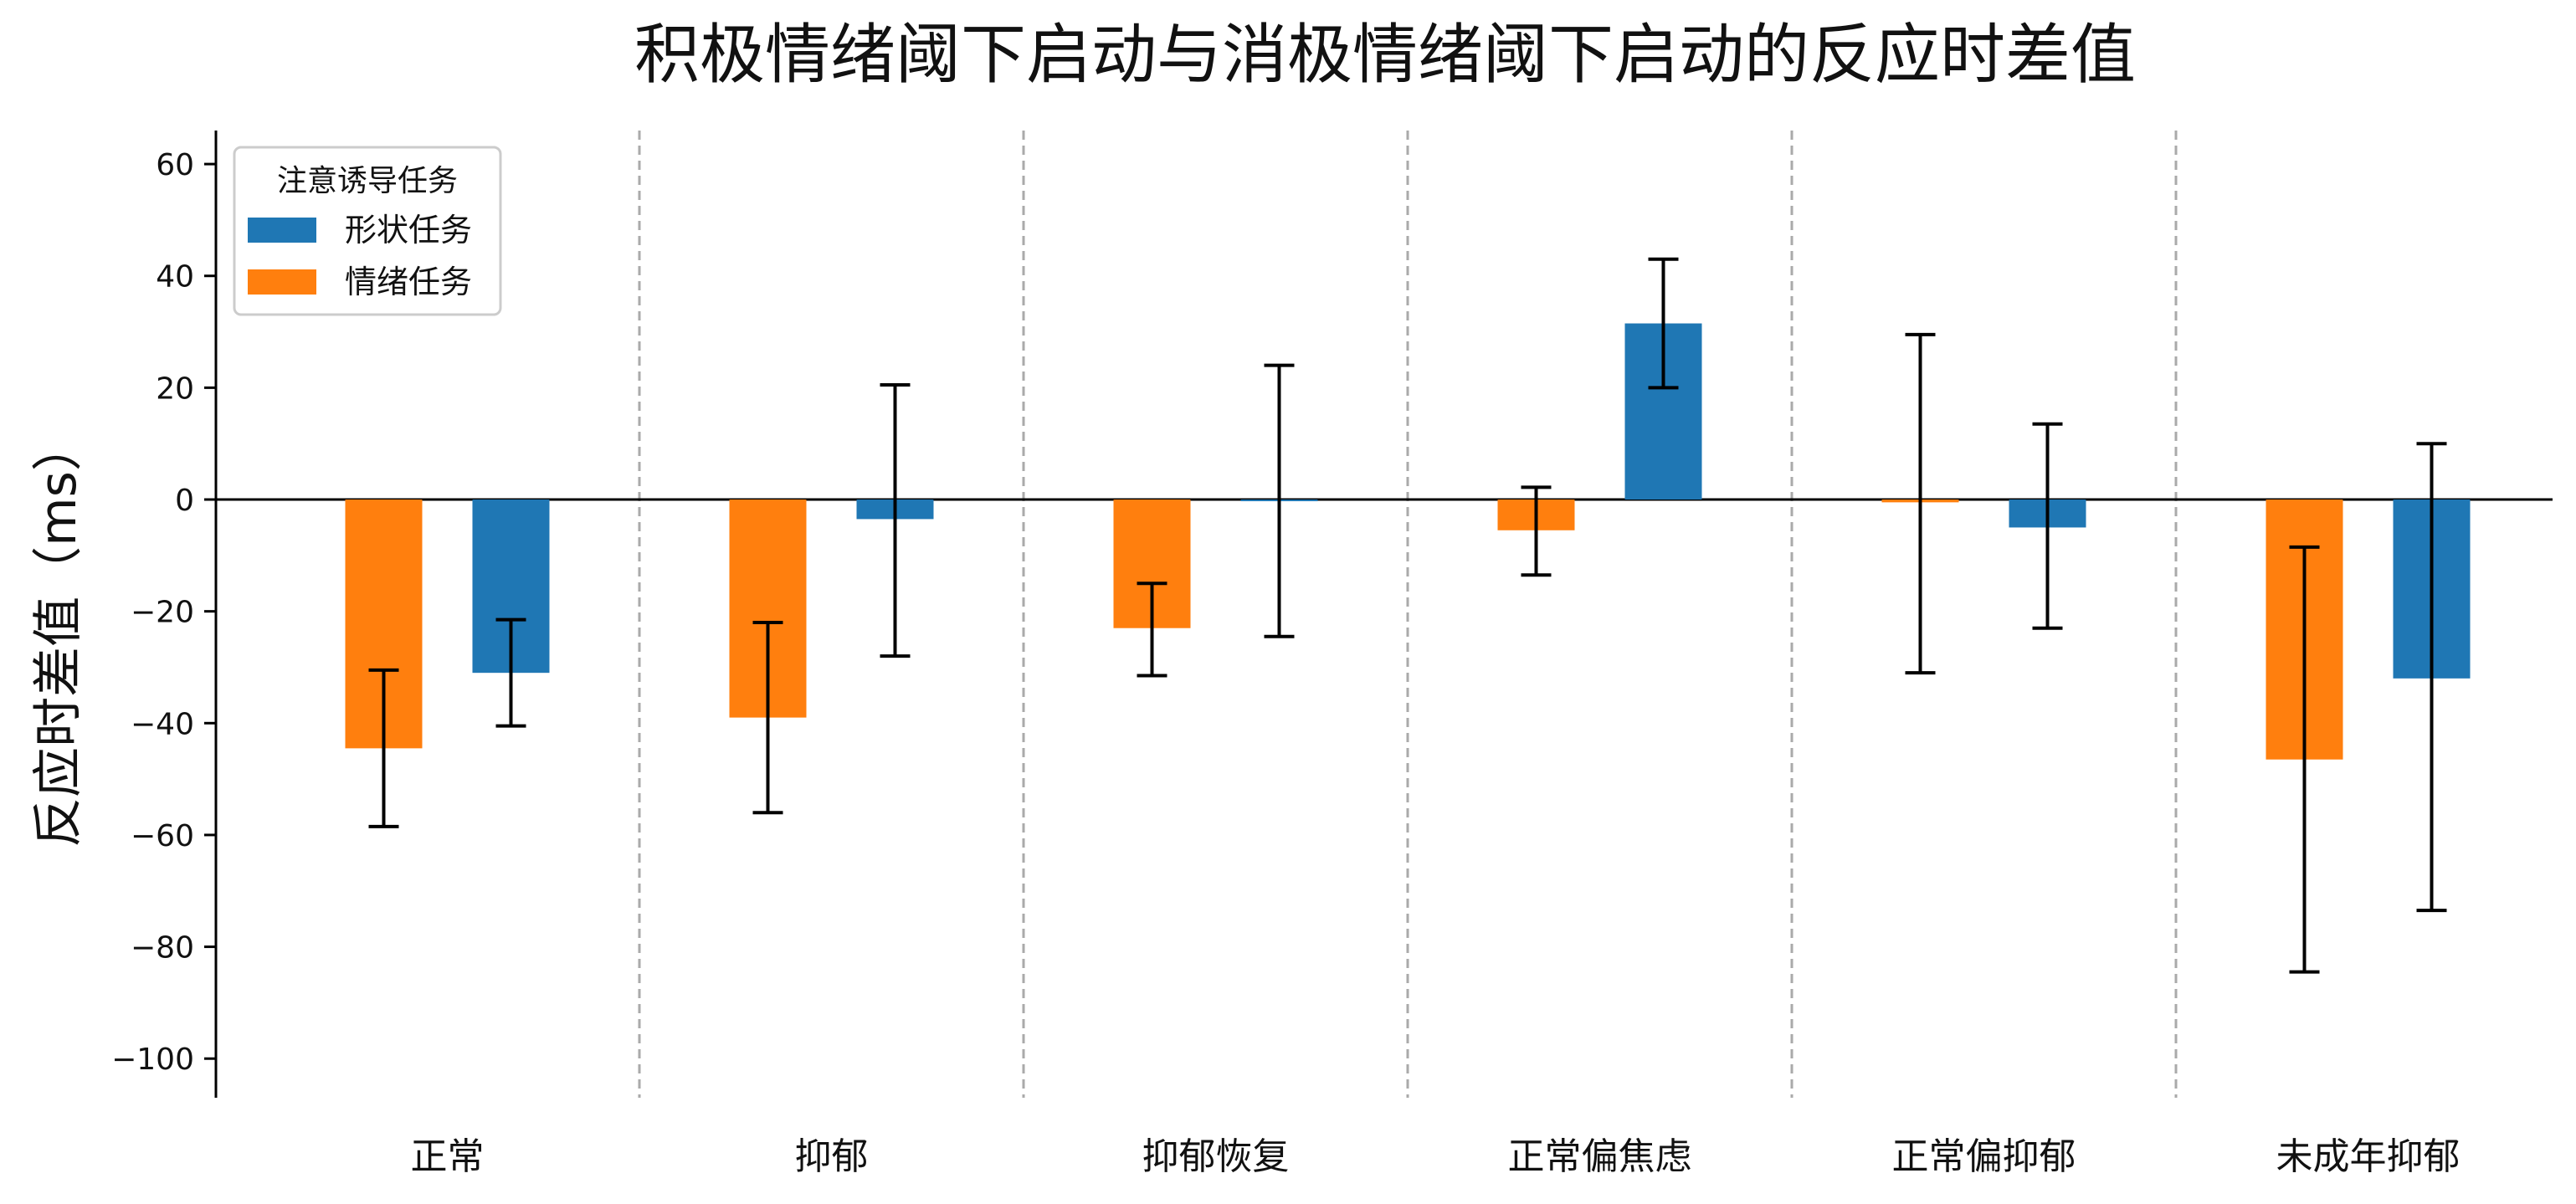  I want to click on y-tick-label: 0, so click(184, 501).